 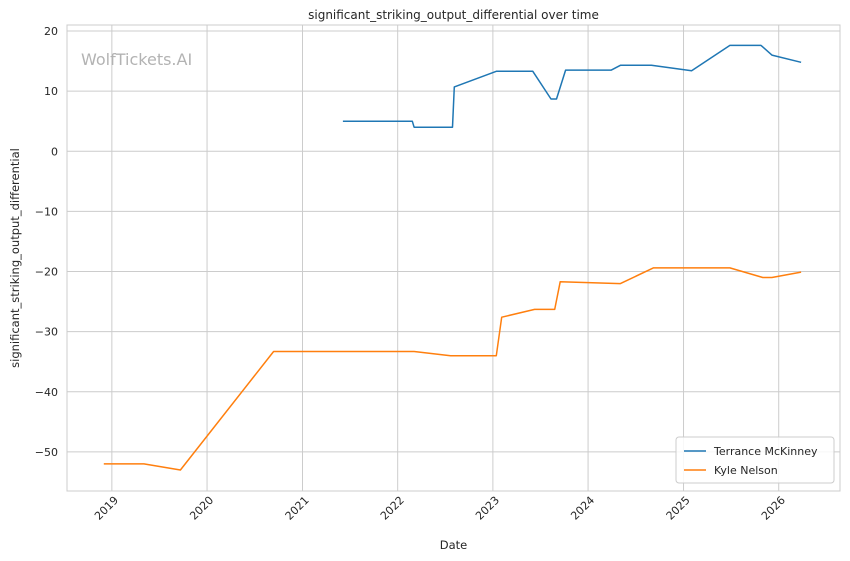 I want to click on y-tick-label: −20, so click(x=46, y=272).